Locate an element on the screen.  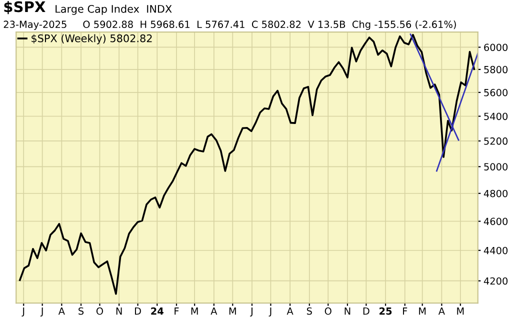
y-tick-label: 5000 is located at coordinates (496, 166).